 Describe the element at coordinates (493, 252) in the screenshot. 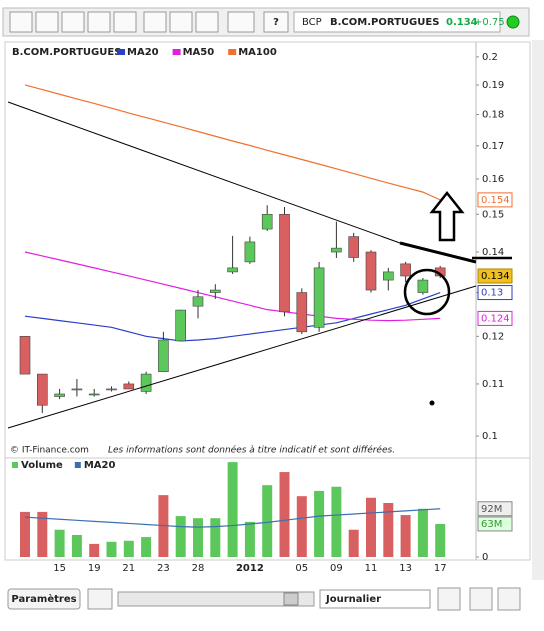

I see `y-tick-label: 0.14` at that location.